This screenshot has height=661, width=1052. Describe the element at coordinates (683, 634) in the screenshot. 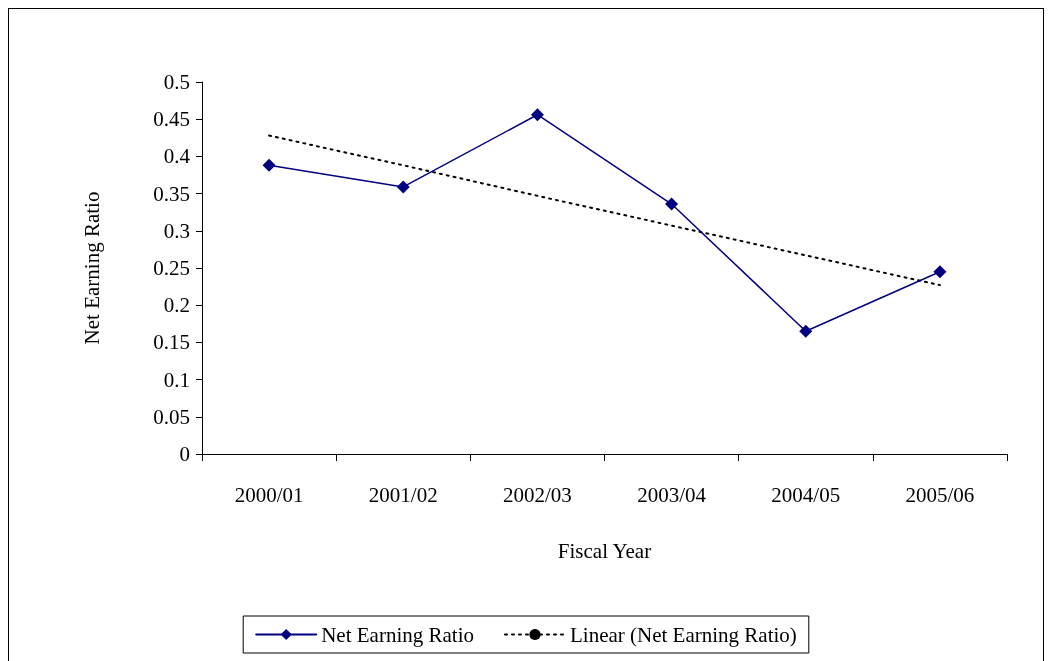

I see `legend-label: Linear (Net Earning Ratio)` at that location.